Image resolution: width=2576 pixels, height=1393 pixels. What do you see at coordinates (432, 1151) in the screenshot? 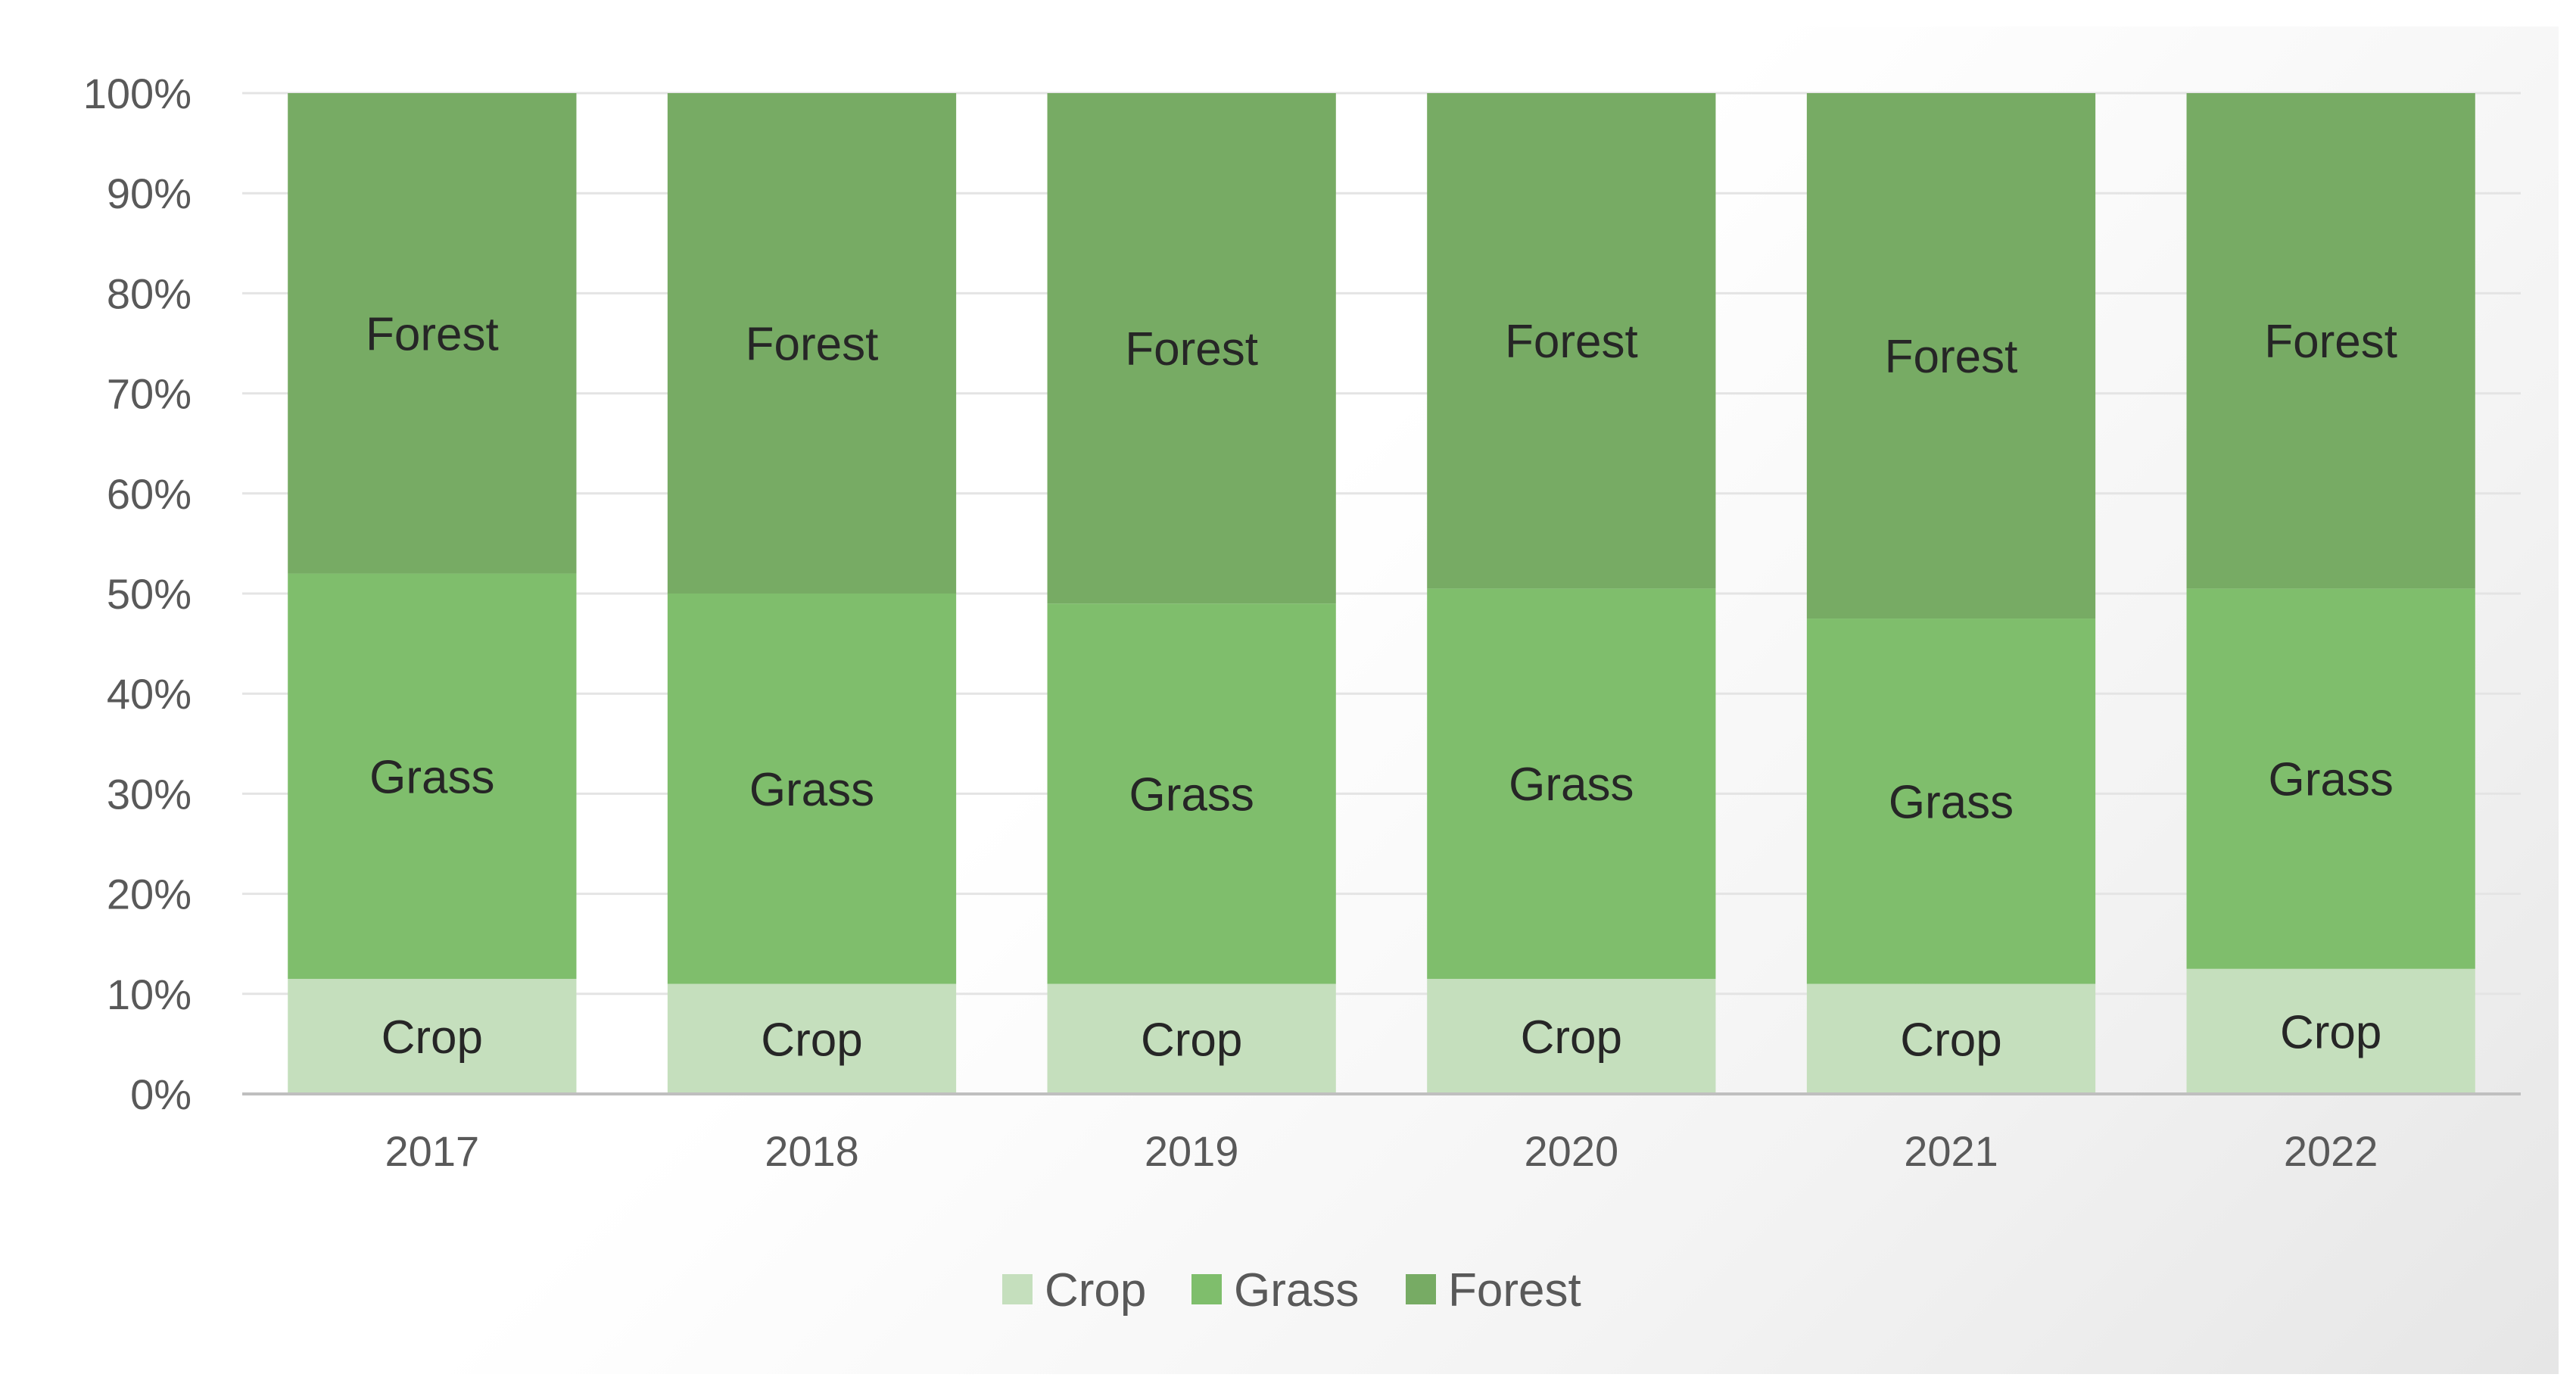
I see `x-tick-label: 2017` at bounding box center [432, 1151].